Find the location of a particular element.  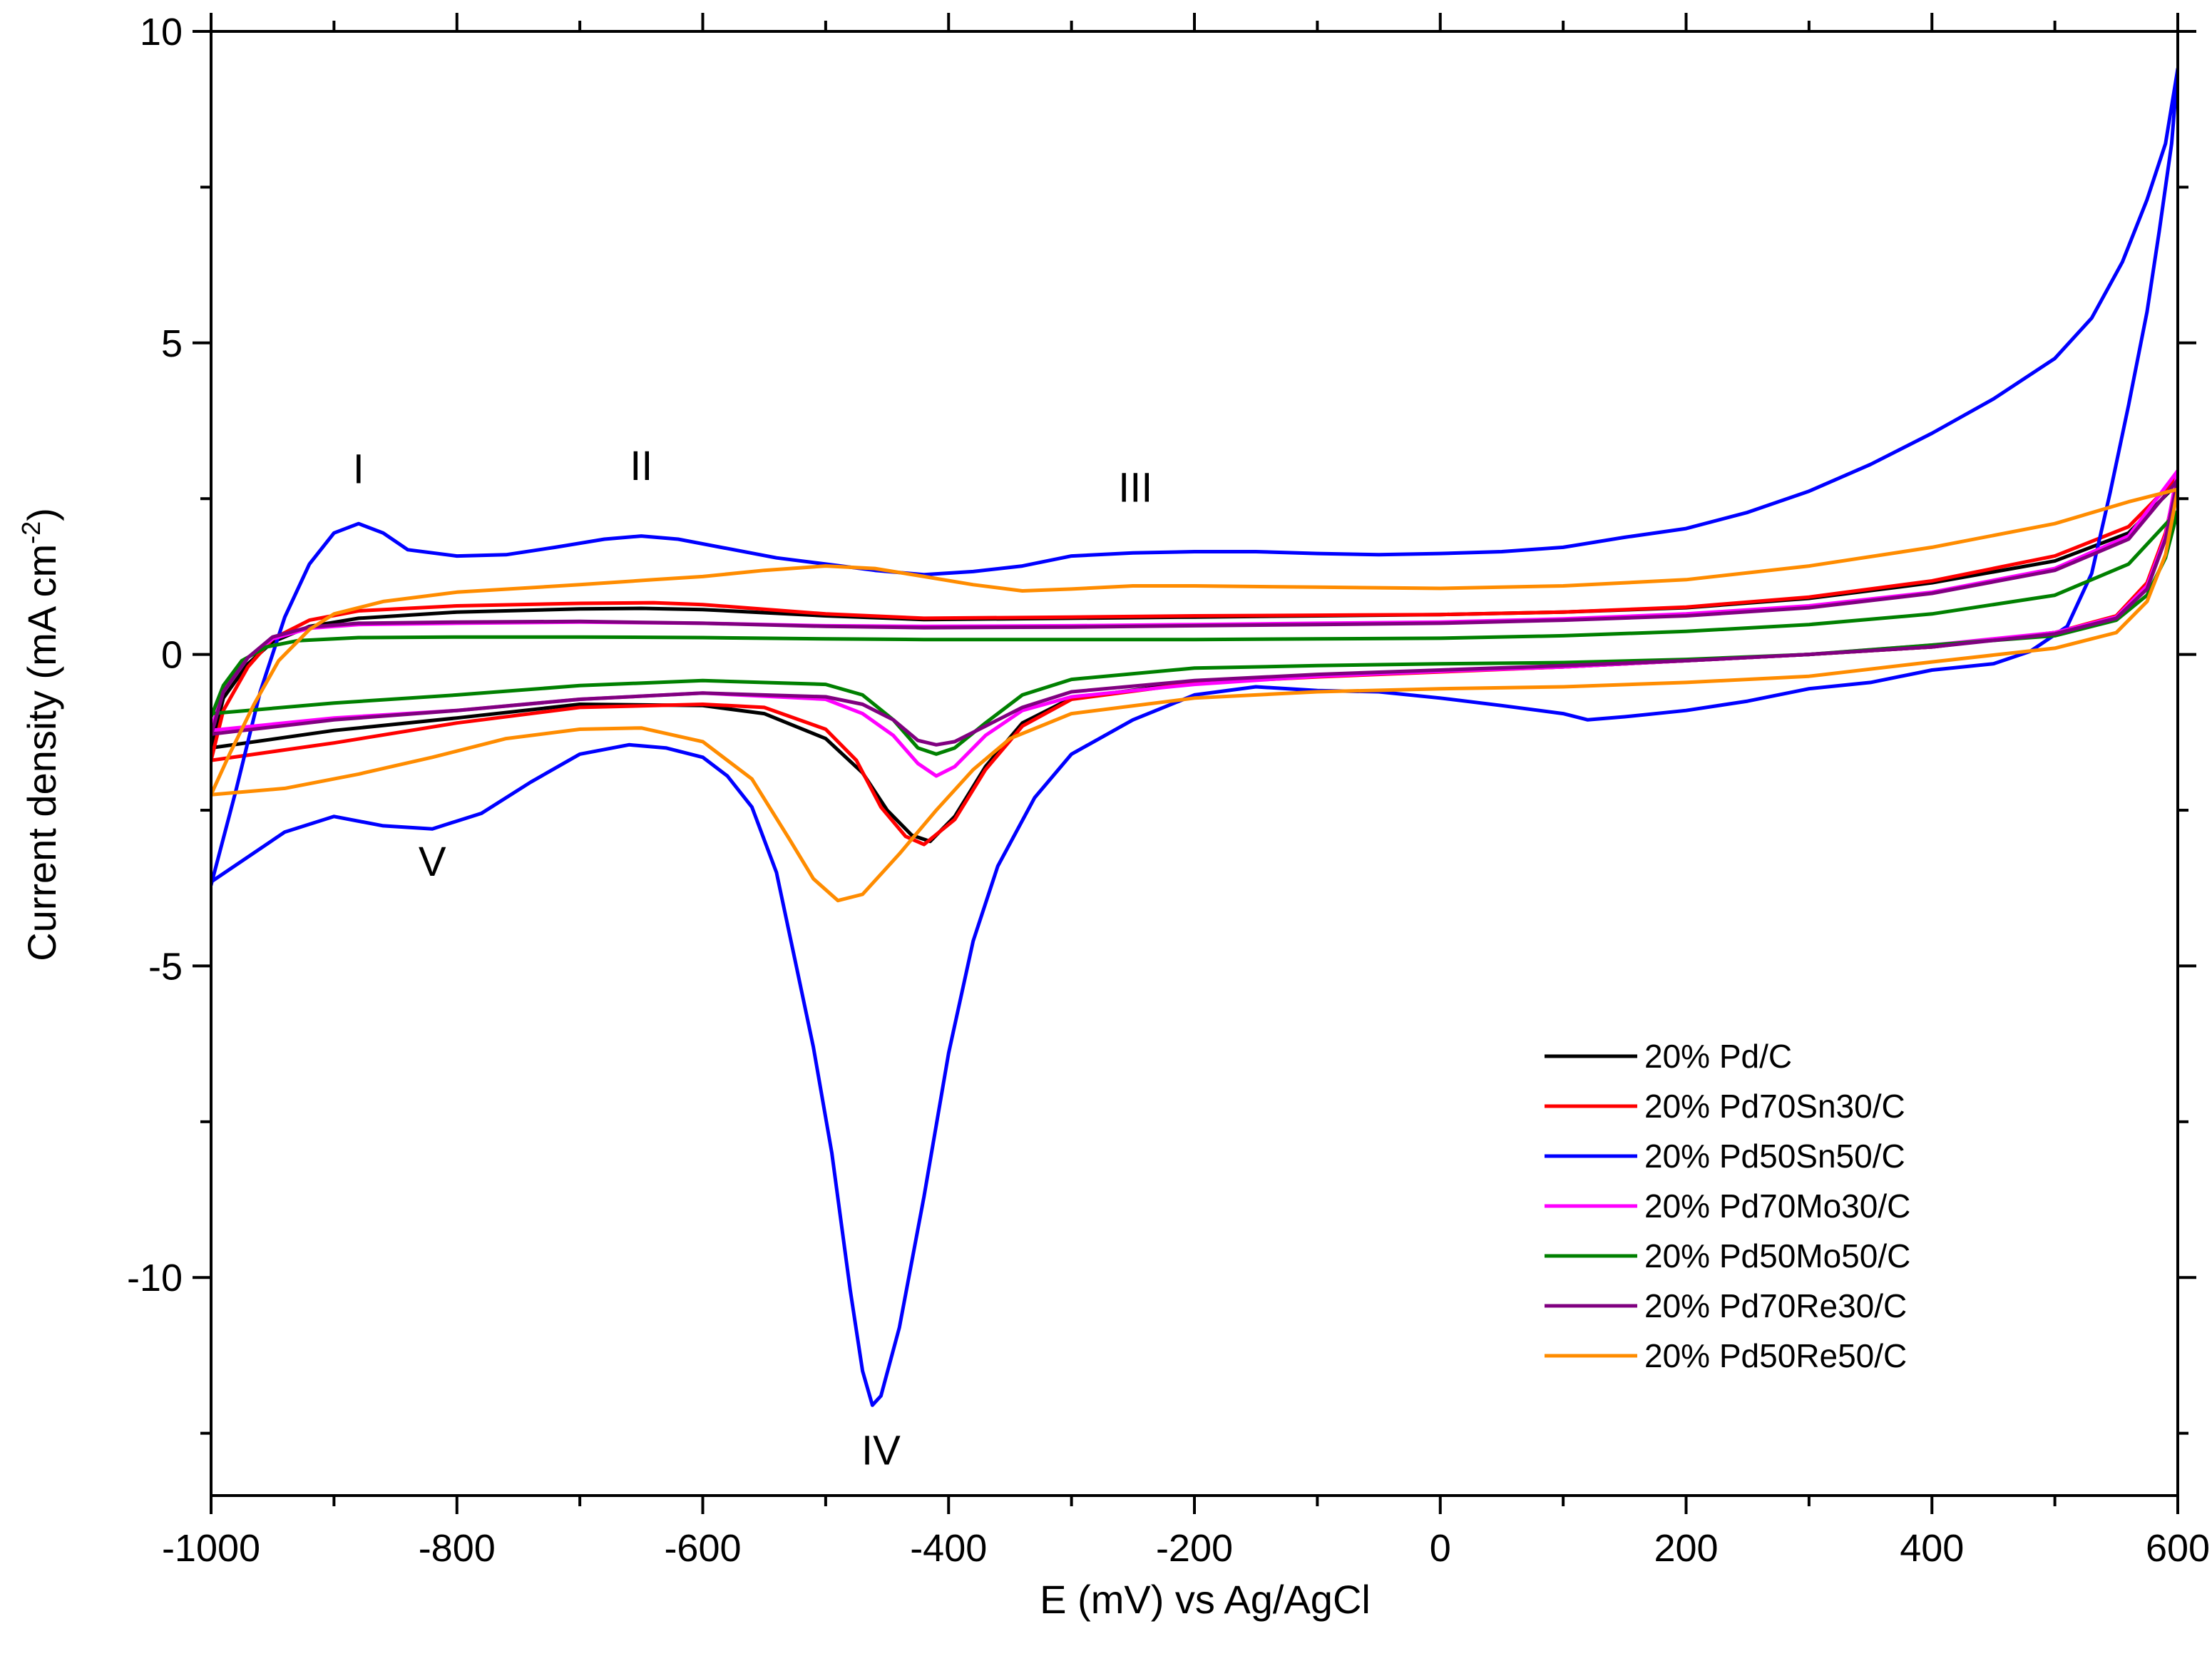

y-axis-title-main: Current density (mA cm is located at coordinates (41, 753).